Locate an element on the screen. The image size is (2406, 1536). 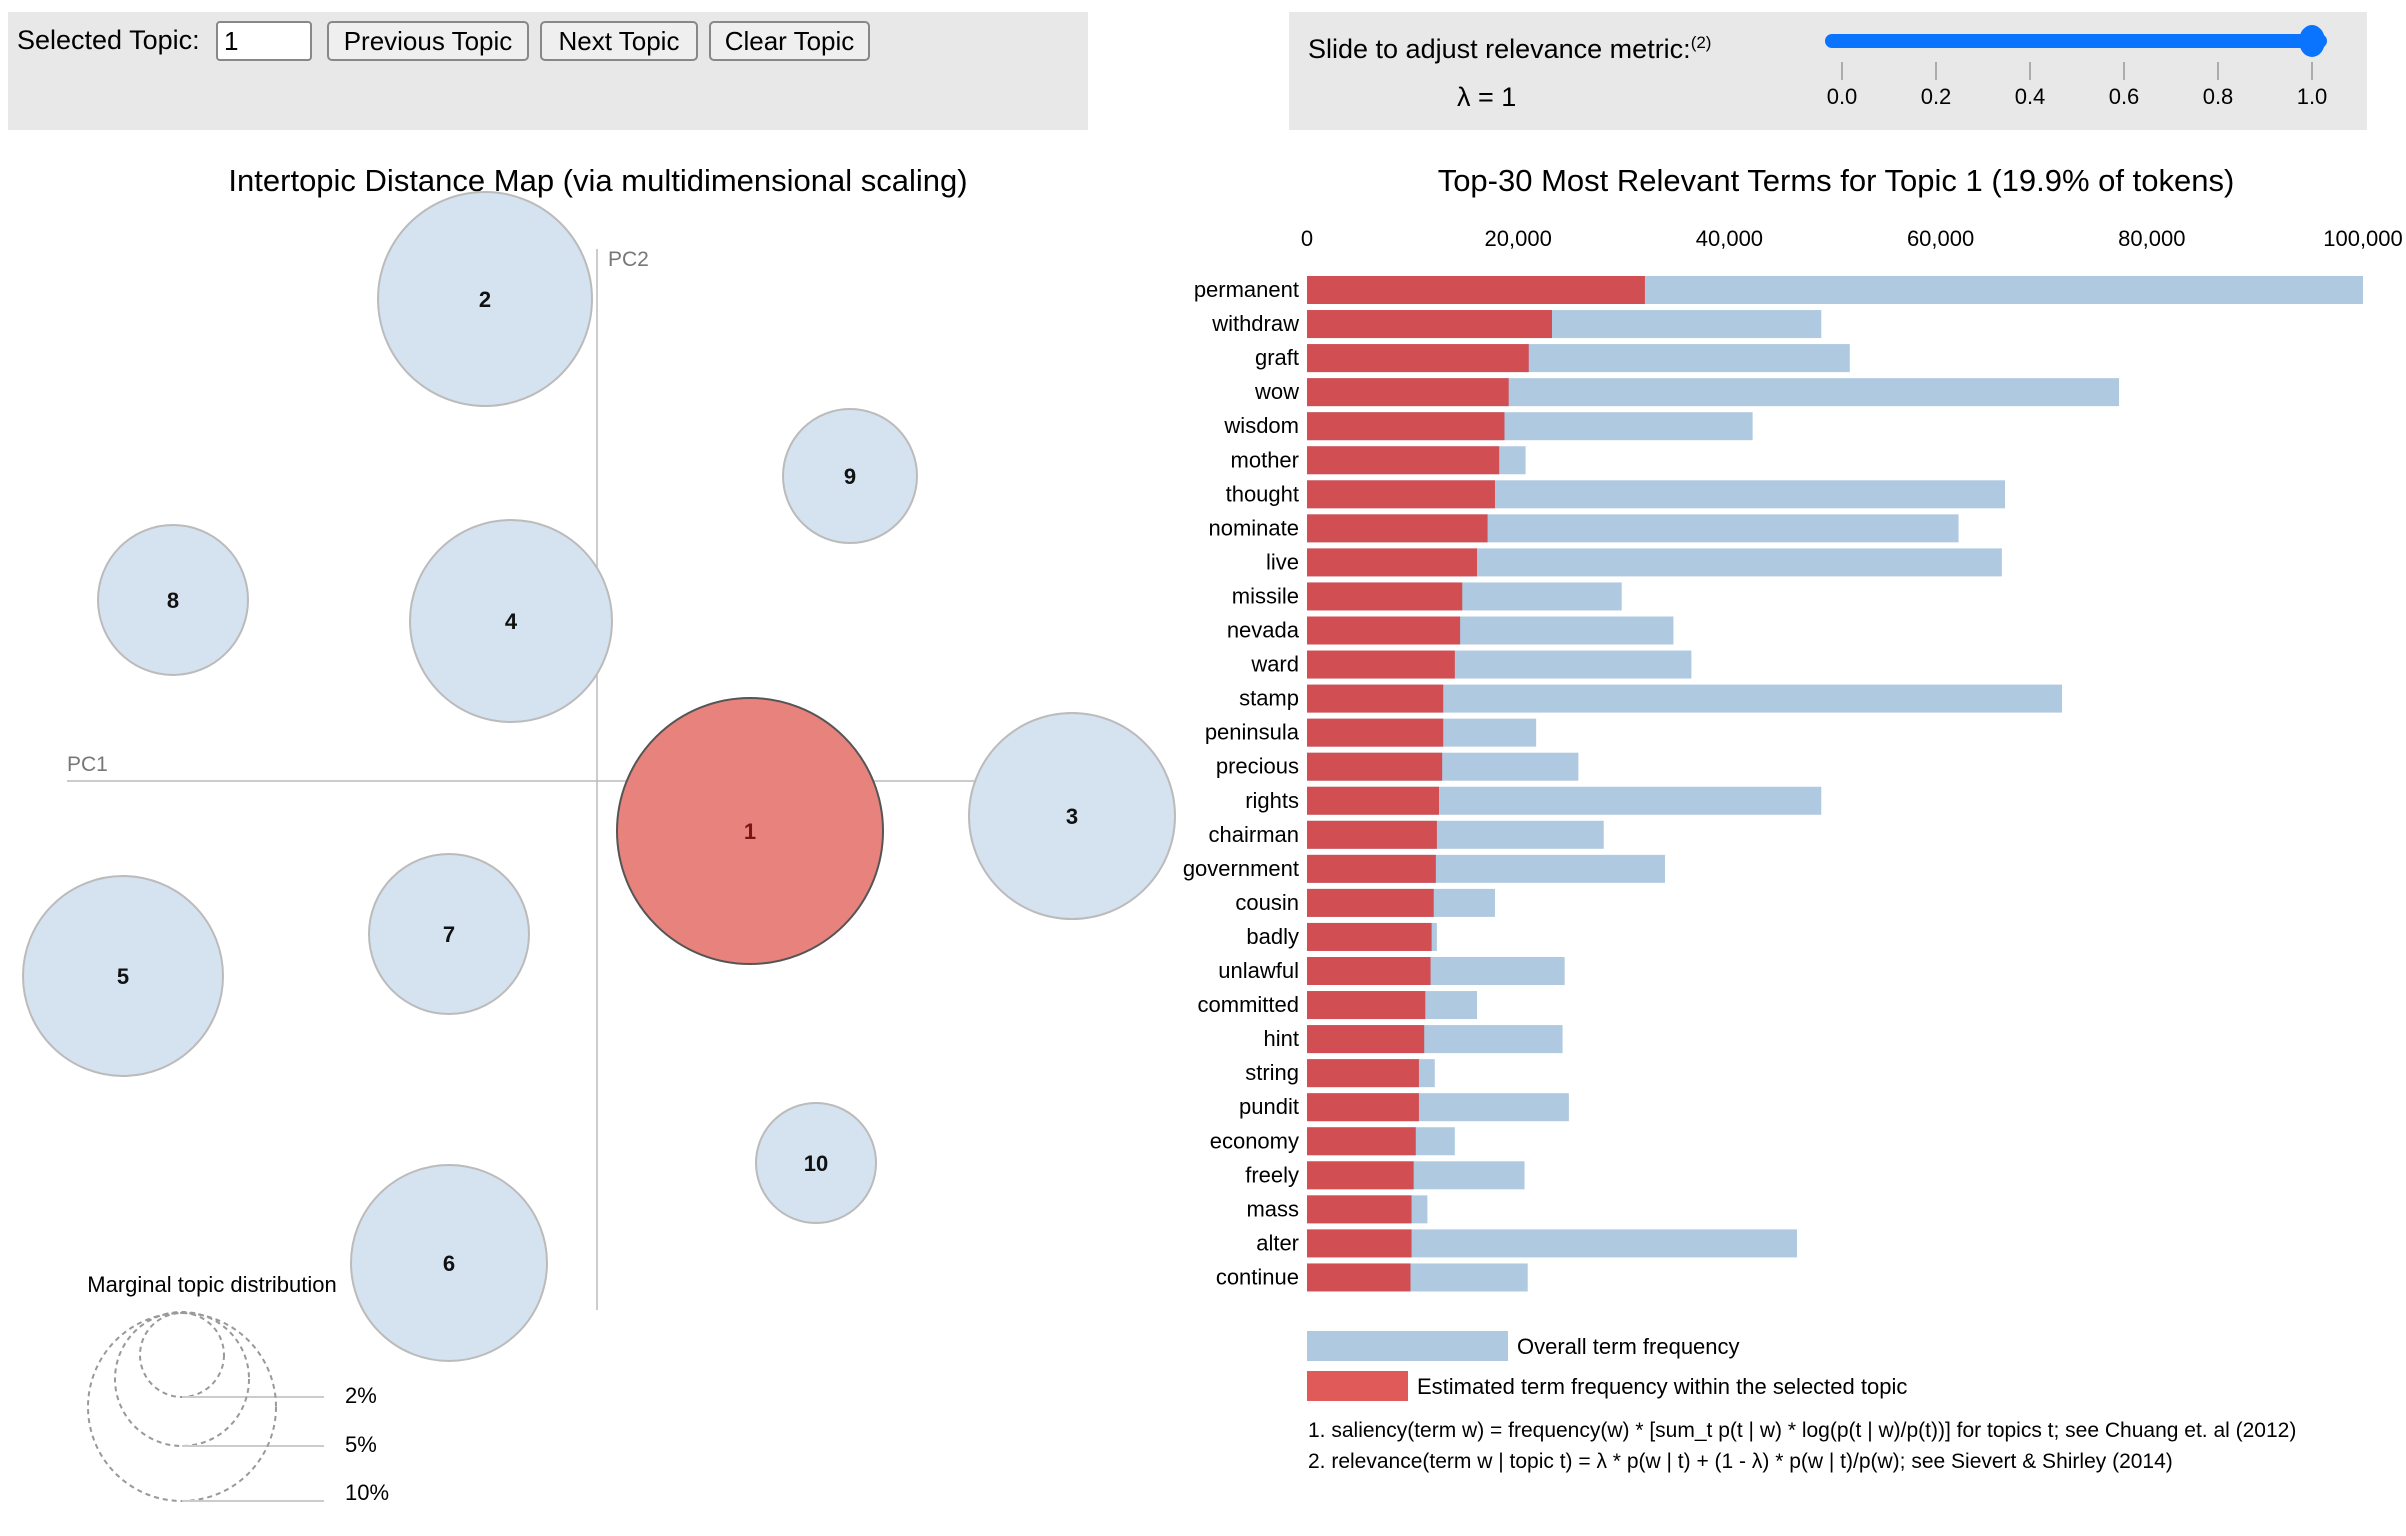
bar-topic-stamp is located at coordinates (1375, 698).